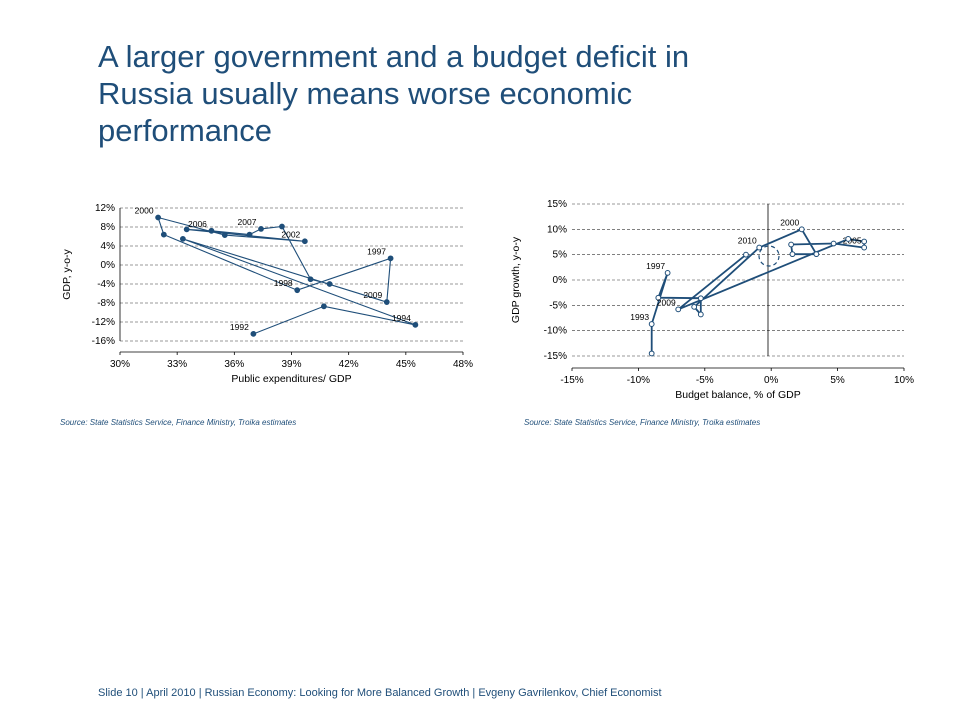 The image size is (960, 720). What do you see at coordinates (108, 227) in the screenshot?
I see `y-tick-label: 8%` at bounding box center [108, 227].